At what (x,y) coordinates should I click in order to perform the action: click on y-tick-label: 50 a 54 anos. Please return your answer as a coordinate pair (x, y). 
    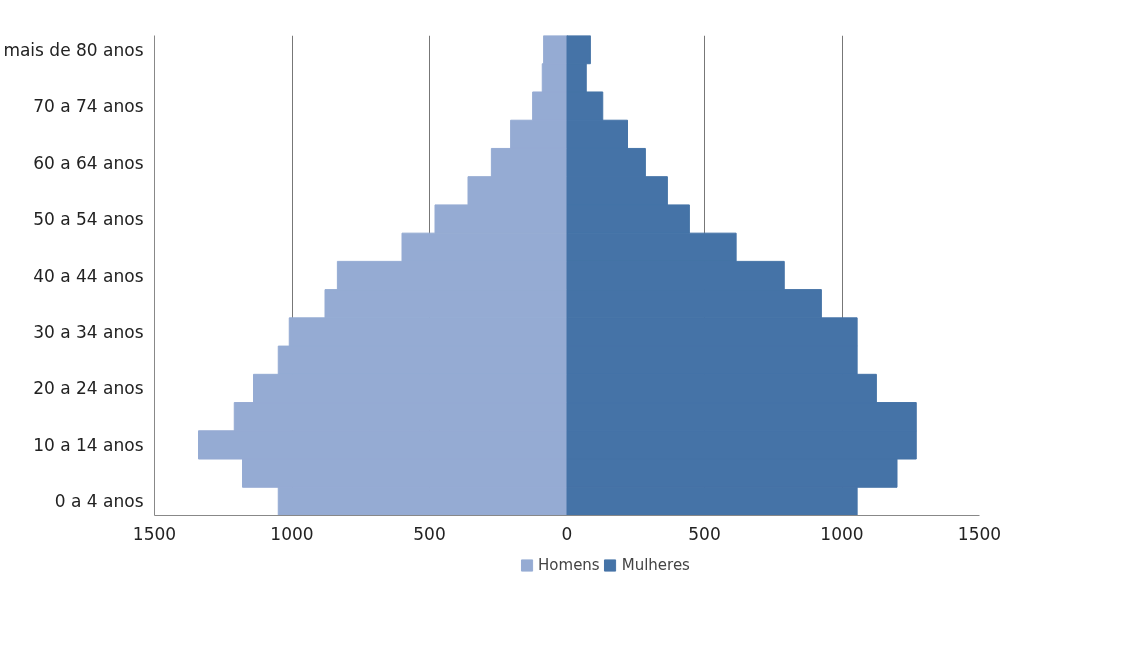
    Looking at the image, I should click on (88, 219).